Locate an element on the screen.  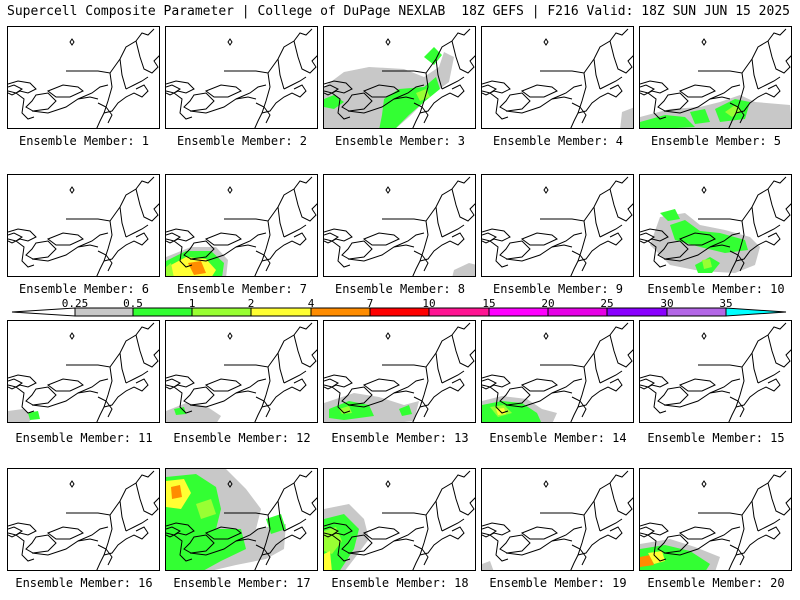
legend-tick-label: 4 is located at coordinates (311, 303).